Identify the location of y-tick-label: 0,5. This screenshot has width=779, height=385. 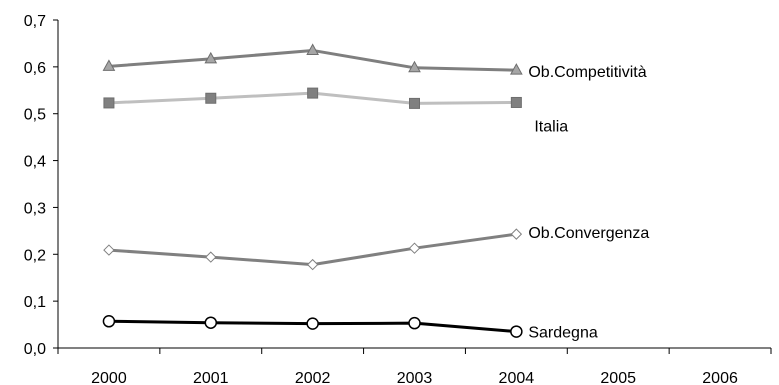
(35, 115).